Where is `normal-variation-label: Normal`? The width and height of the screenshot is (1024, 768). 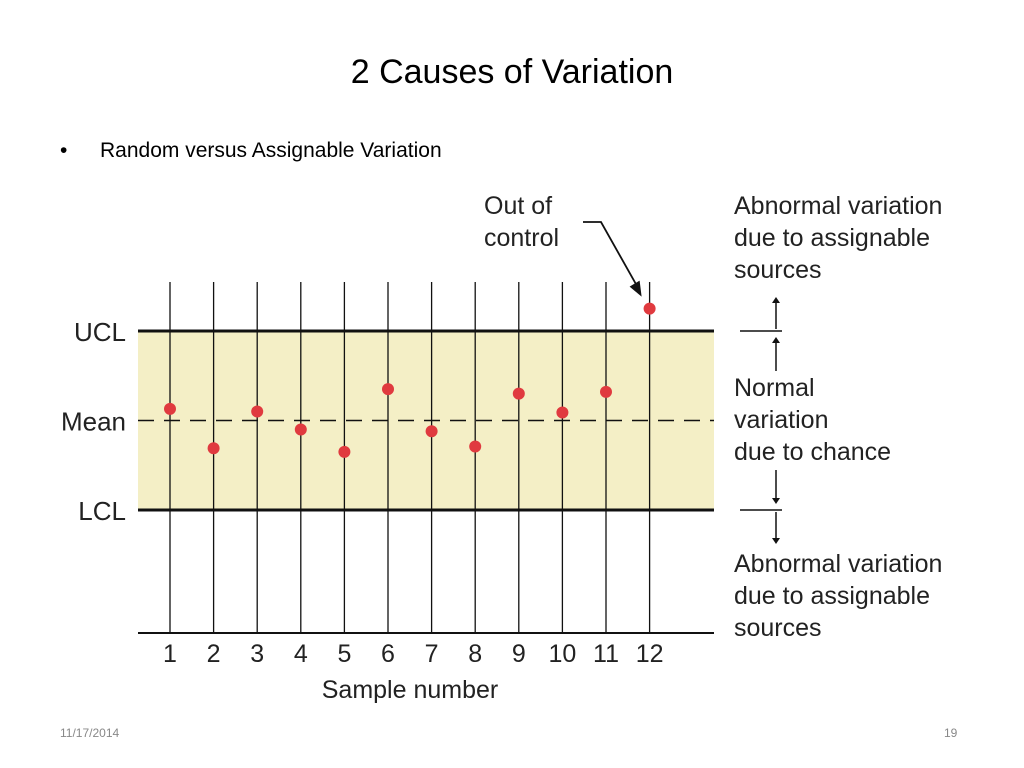
normal-variation-label: Normal is located at coordinates (774, 388).